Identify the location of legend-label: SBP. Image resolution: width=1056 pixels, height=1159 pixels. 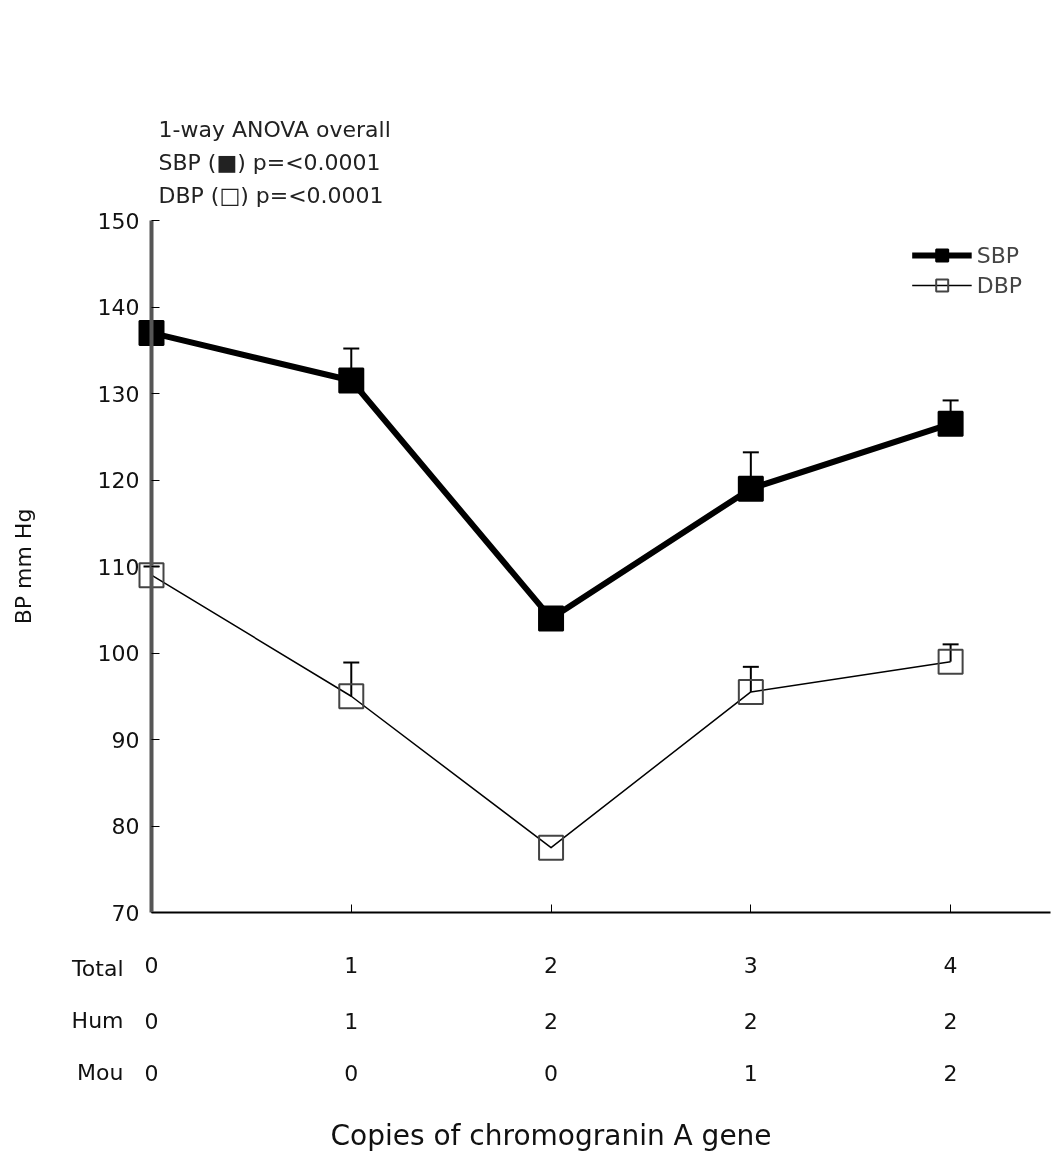
(998, 255).